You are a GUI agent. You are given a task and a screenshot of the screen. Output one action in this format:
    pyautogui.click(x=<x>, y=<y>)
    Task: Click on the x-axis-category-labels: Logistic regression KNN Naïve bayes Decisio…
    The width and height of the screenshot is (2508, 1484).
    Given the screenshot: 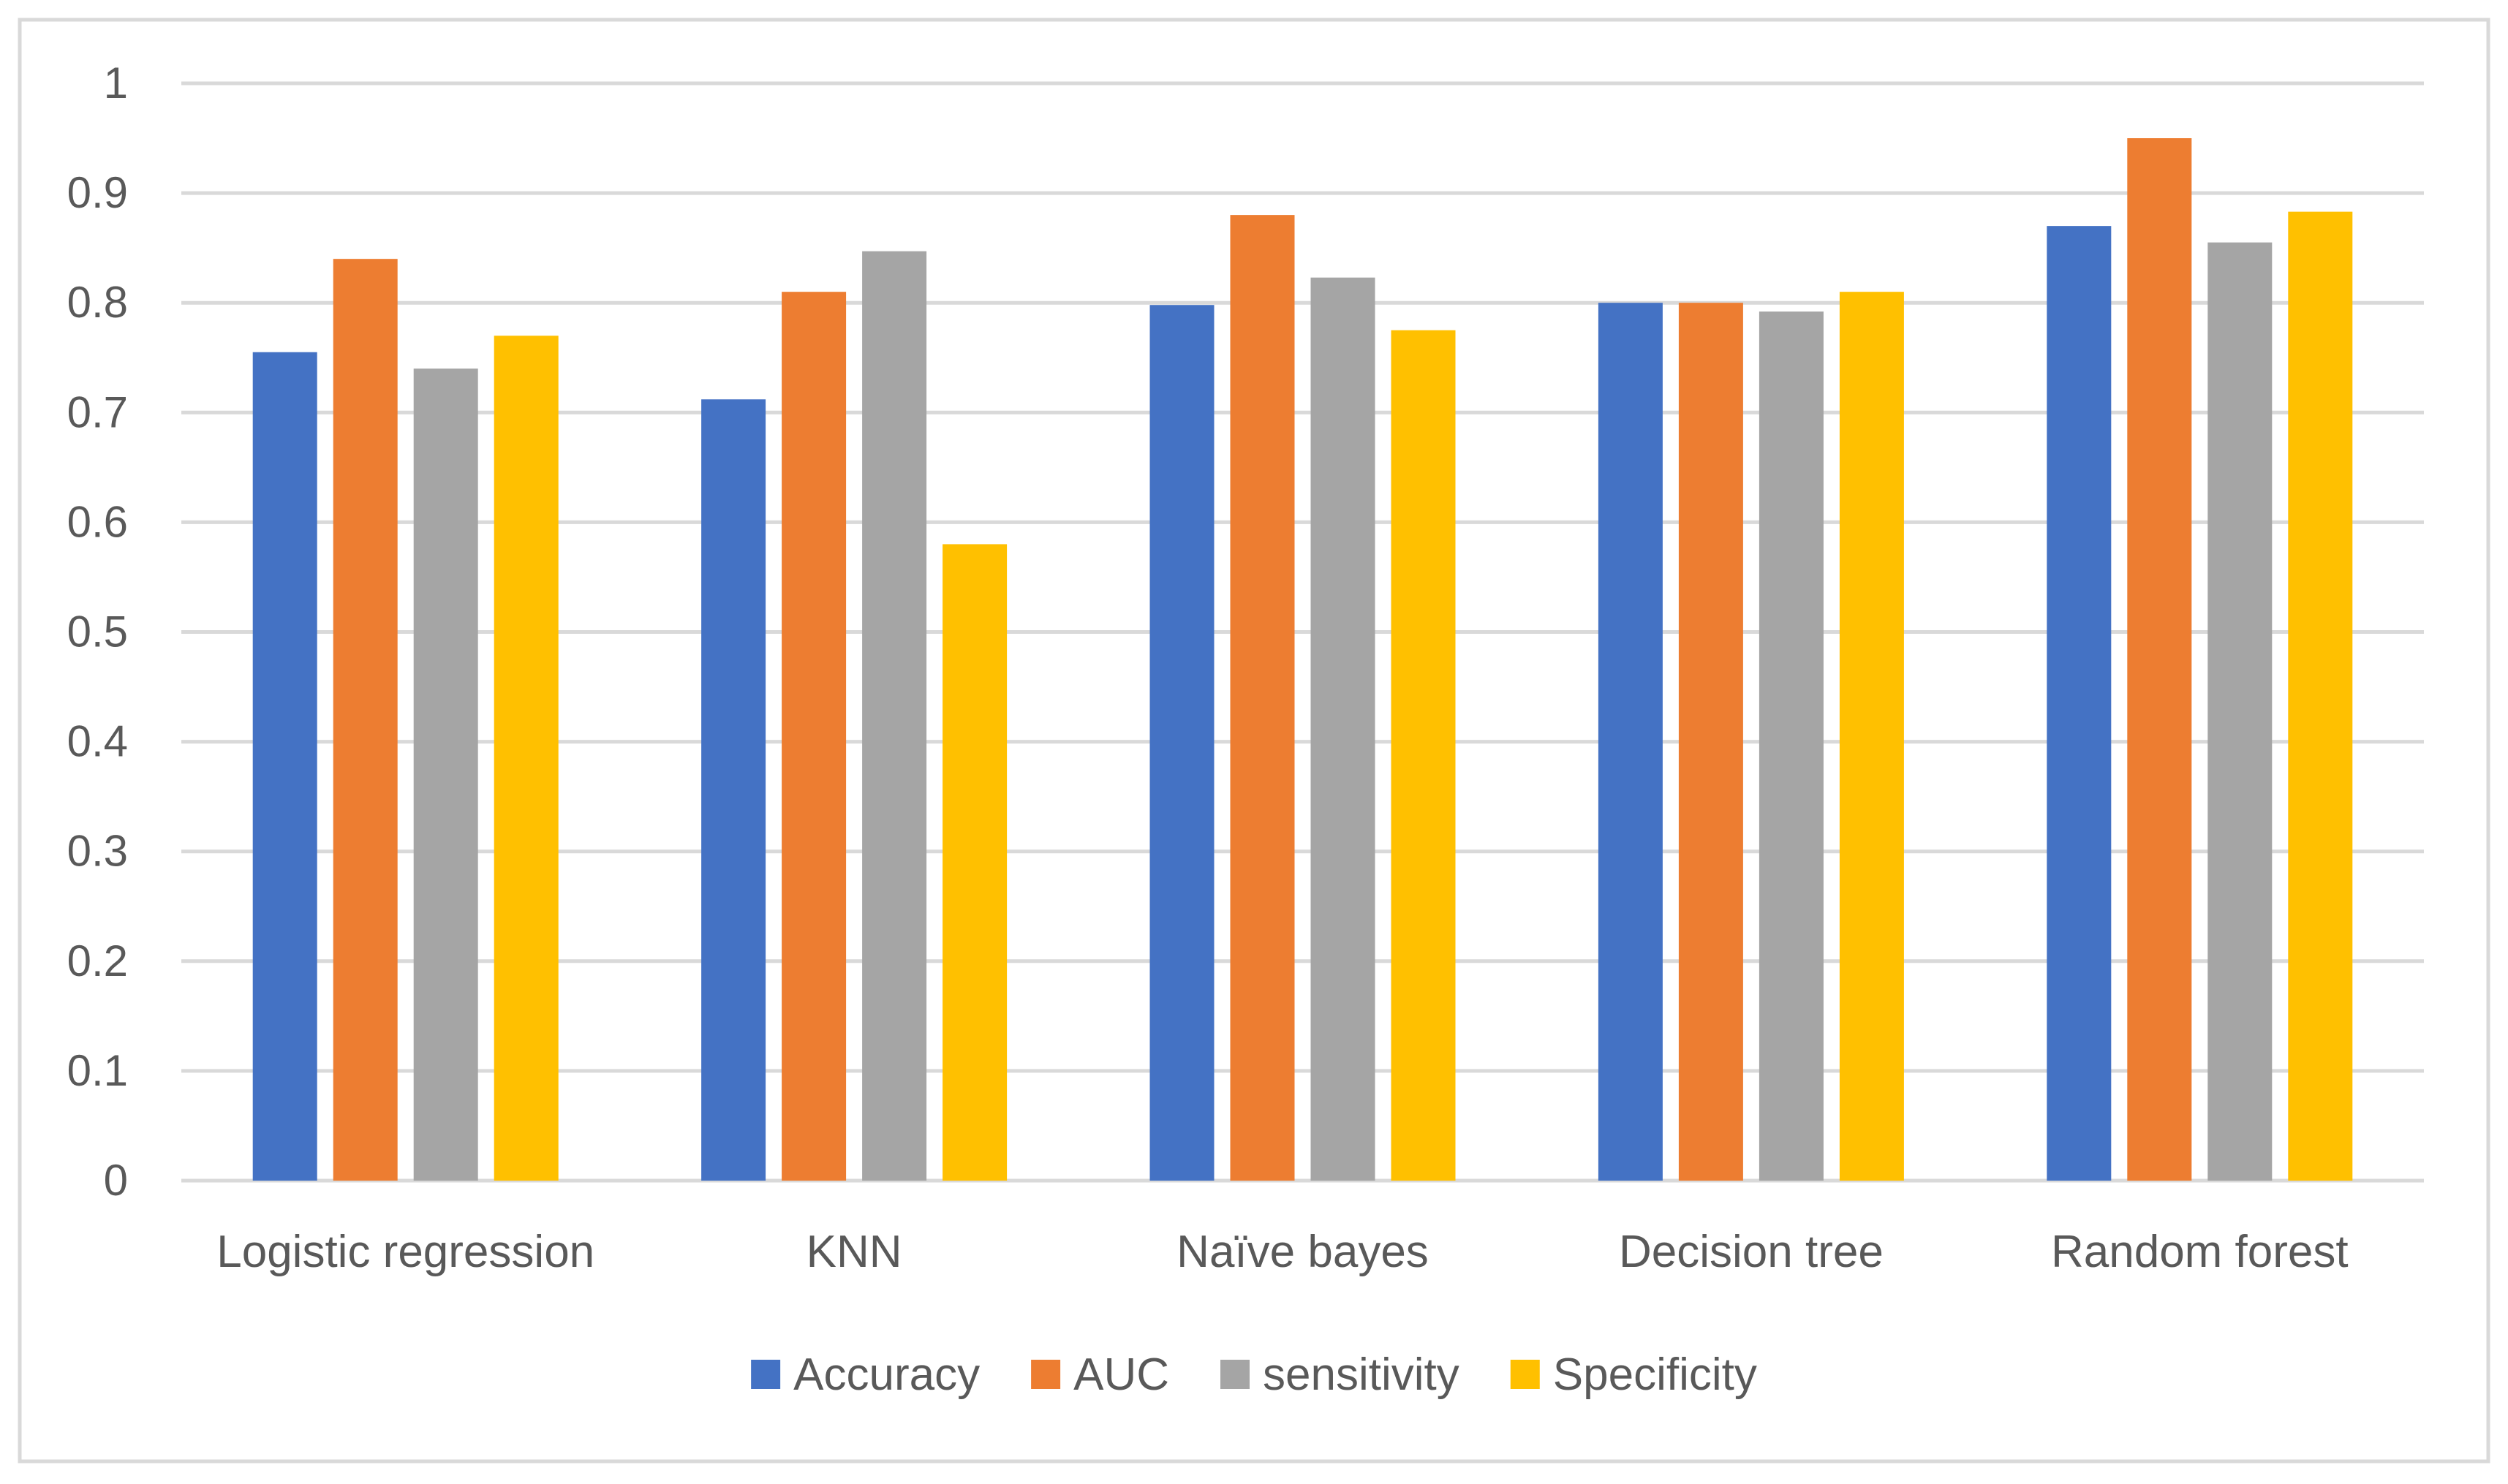 What is the action you would take?
    pyautogui.click(x=1282, y=1252)
    